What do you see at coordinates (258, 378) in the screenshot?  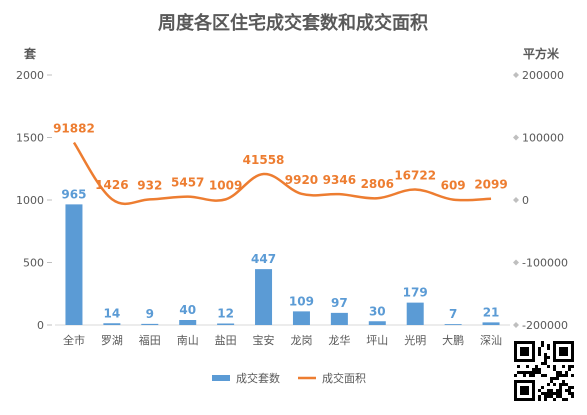 I see `legend-label: 成交套数` at bounding box center [258, 378].